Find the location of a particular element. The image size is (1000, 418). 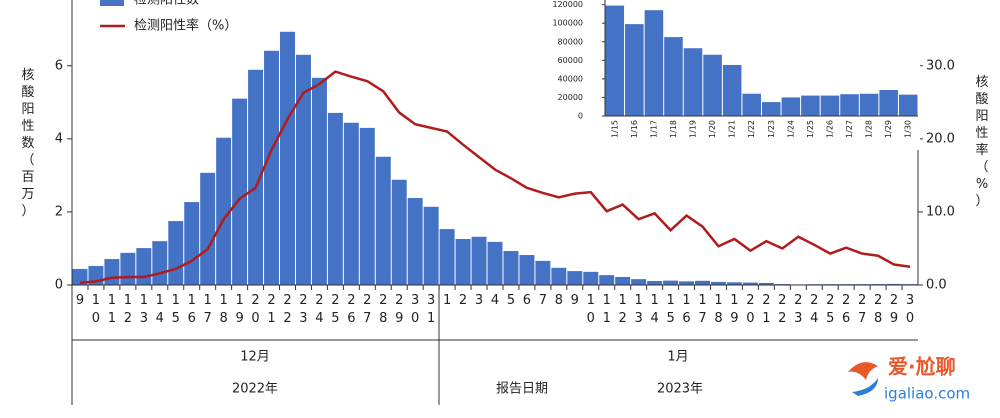

char: 7 is located at coordinates (702, 318).